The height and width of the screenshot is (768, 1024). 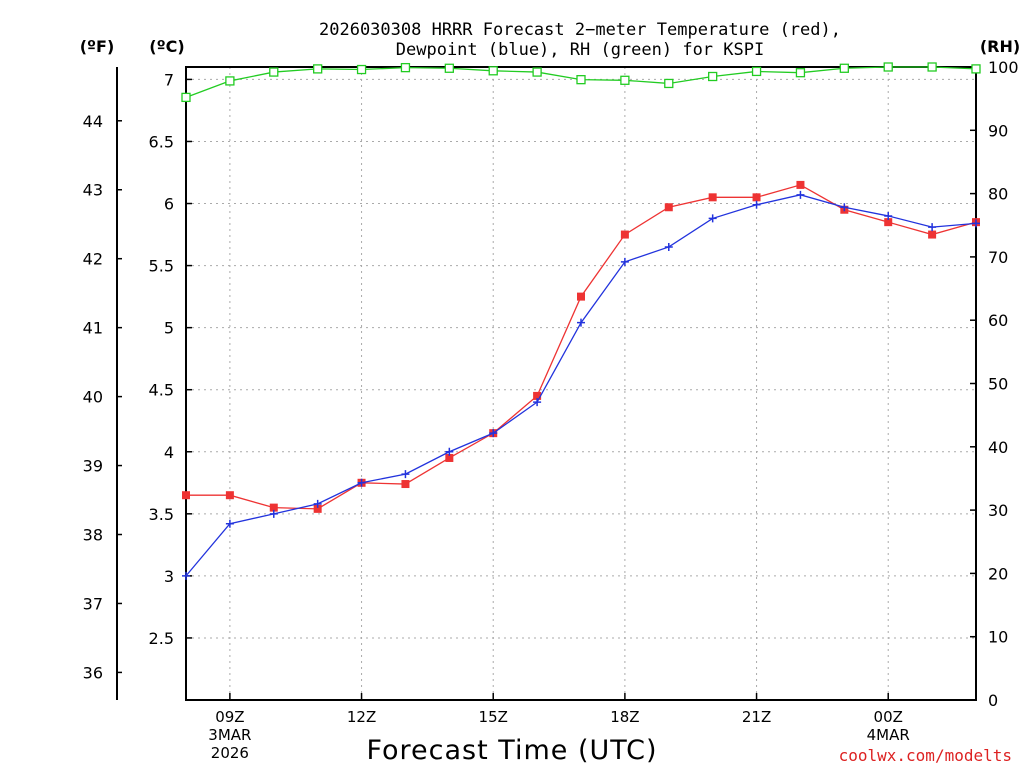 I want to click on celsius-tick-label: 4.5, so click(x=161, y=390).